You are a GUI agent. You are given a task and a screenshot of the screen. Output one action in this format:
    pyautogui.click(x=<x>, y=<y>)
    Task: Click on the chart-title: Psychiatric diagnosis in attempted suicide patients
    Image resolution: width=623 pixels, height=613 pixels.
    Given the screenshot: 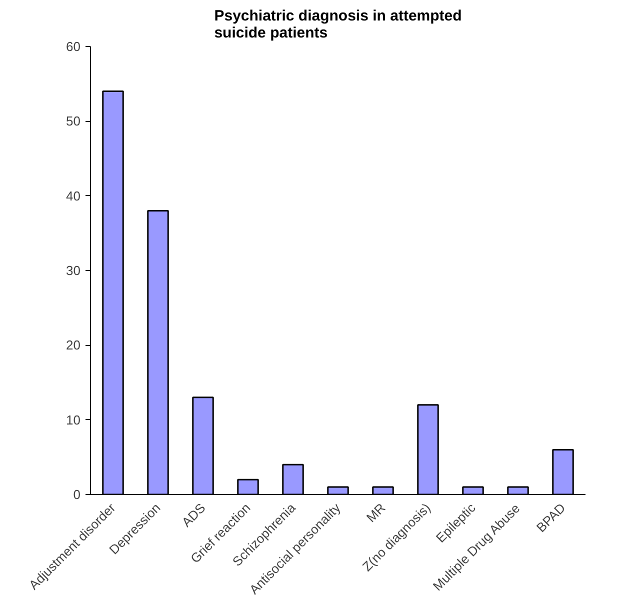 What is the action you would take?
    pyautogui.click(x=338, y=25)
    